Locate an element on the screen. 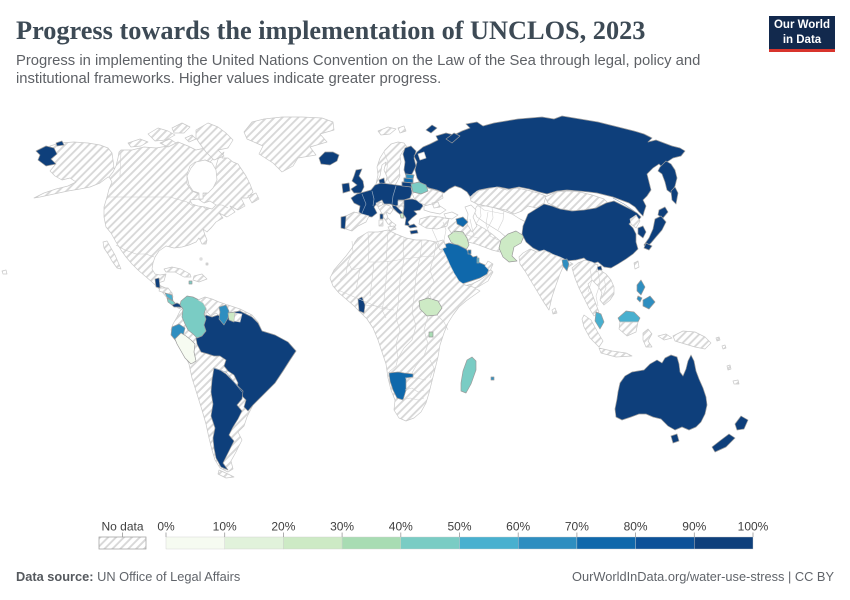 The image size is (850, 600). svg-text: 60% is located at coordinates (518, 527).